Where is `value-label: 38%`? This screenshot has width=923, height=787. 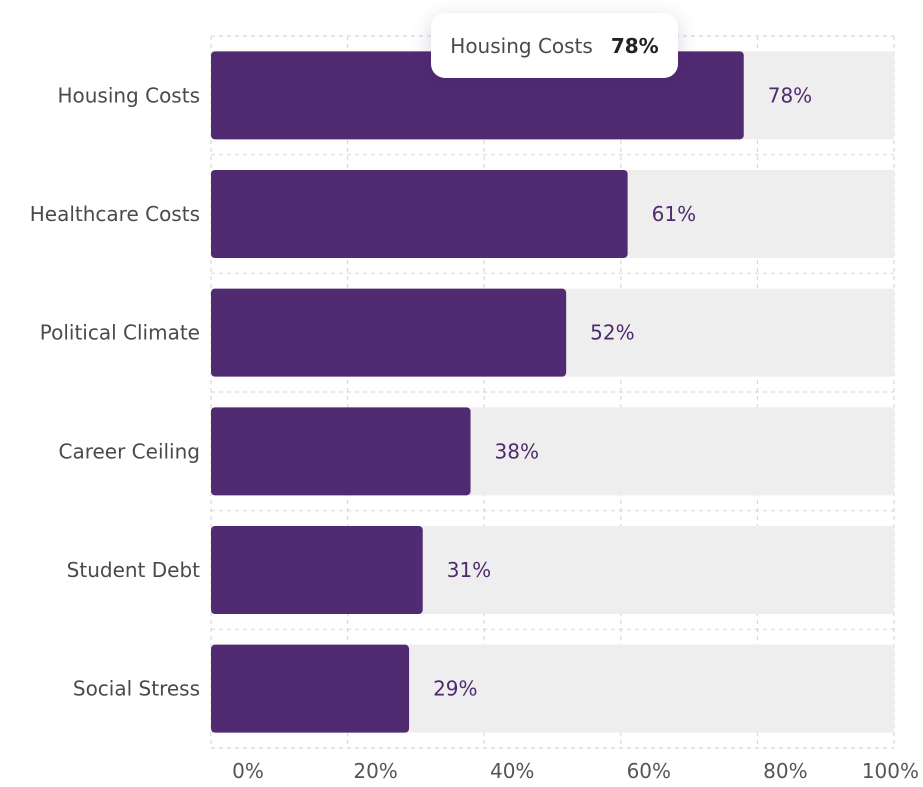
value-label: 38% is located at coordinates (517, 451).